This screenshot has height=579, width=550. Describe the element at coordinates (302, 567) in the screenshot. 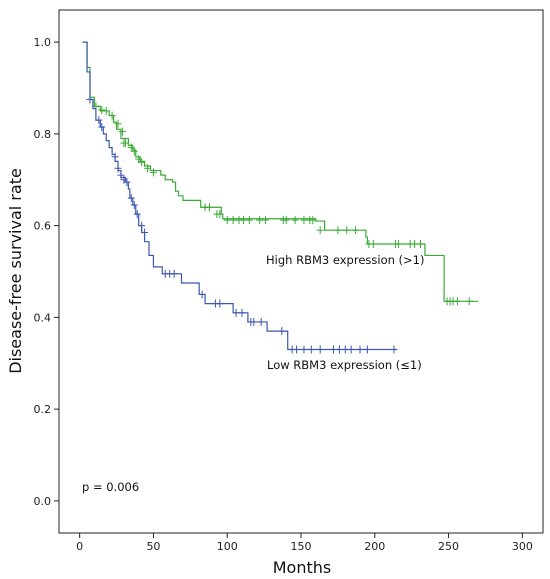

I see `x-axis-title: Months` at that location.